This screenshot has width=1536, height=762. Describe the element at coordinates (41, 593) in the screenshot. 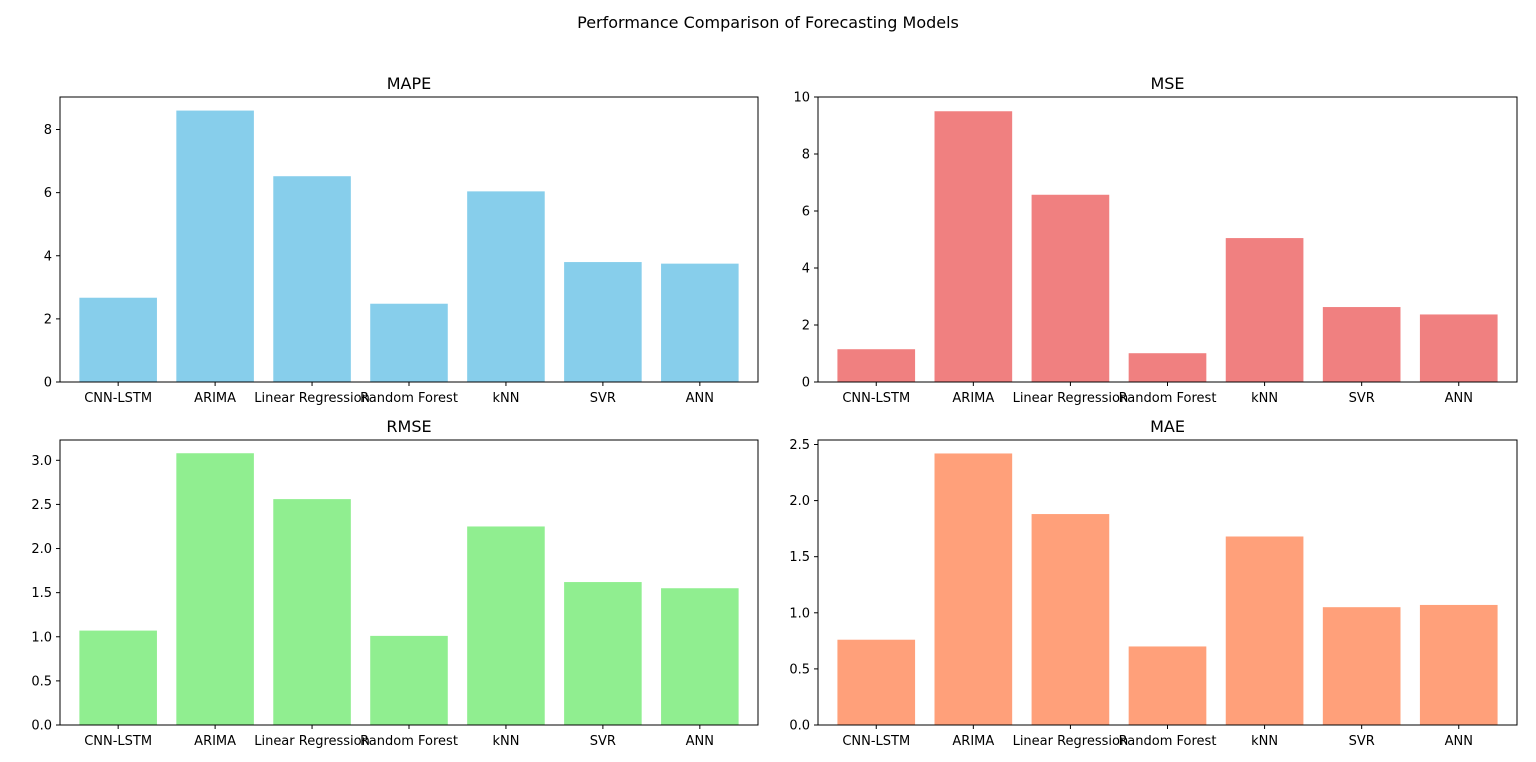

I see `rmse-ytick-label: 1.5` at that location.